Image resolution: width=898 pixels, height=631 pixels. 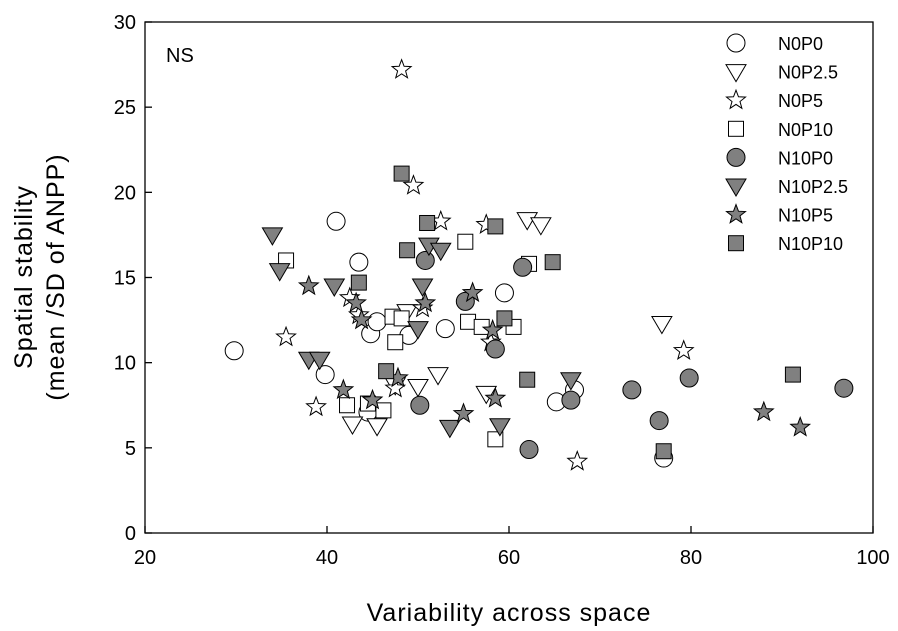 What do you see at coordinates (509, 613) in the screenshot?
I see `x-axis-label: Variability across space` at bounding box center [509, 613].